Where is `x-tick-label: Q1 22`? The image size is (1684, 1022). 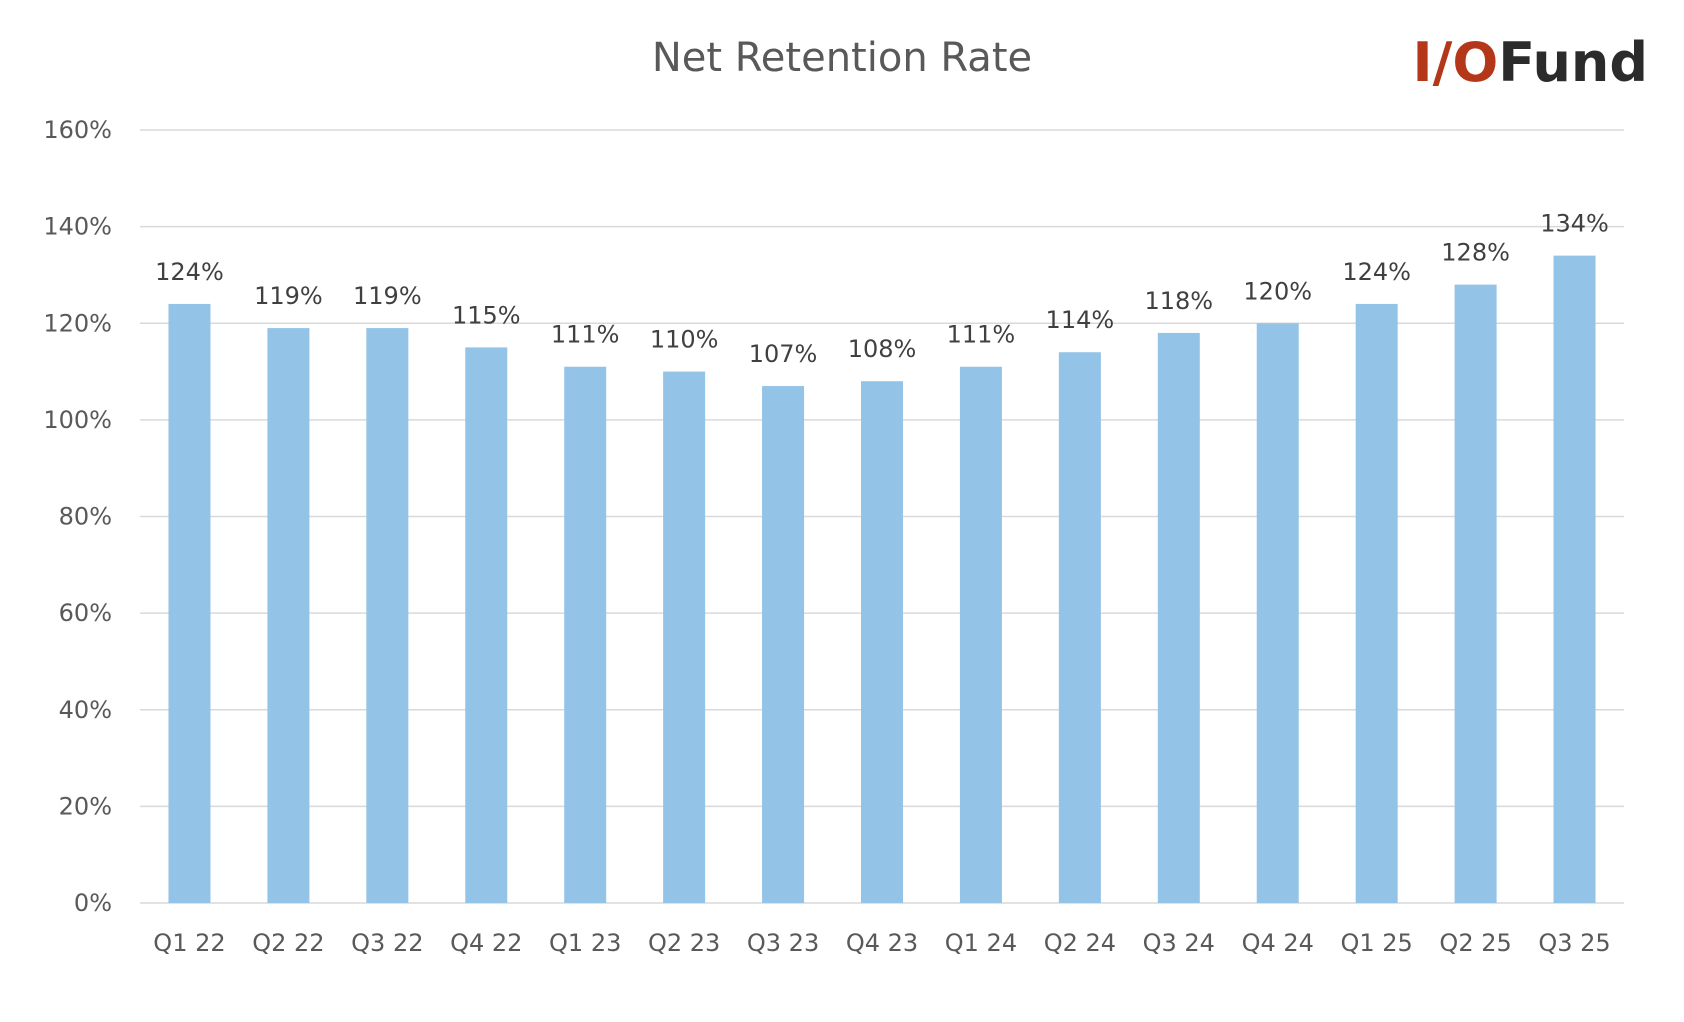 x-tick-label: Q1 22 is located at coordinates (189, 943).